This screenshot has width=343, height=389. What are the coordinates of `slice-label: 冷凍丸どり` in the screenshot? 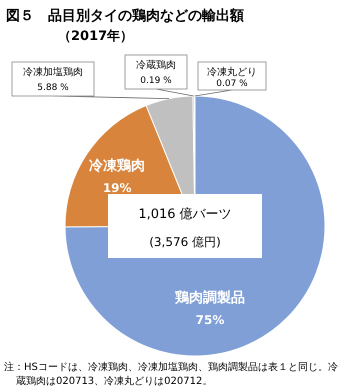 It's located at (232, 72).